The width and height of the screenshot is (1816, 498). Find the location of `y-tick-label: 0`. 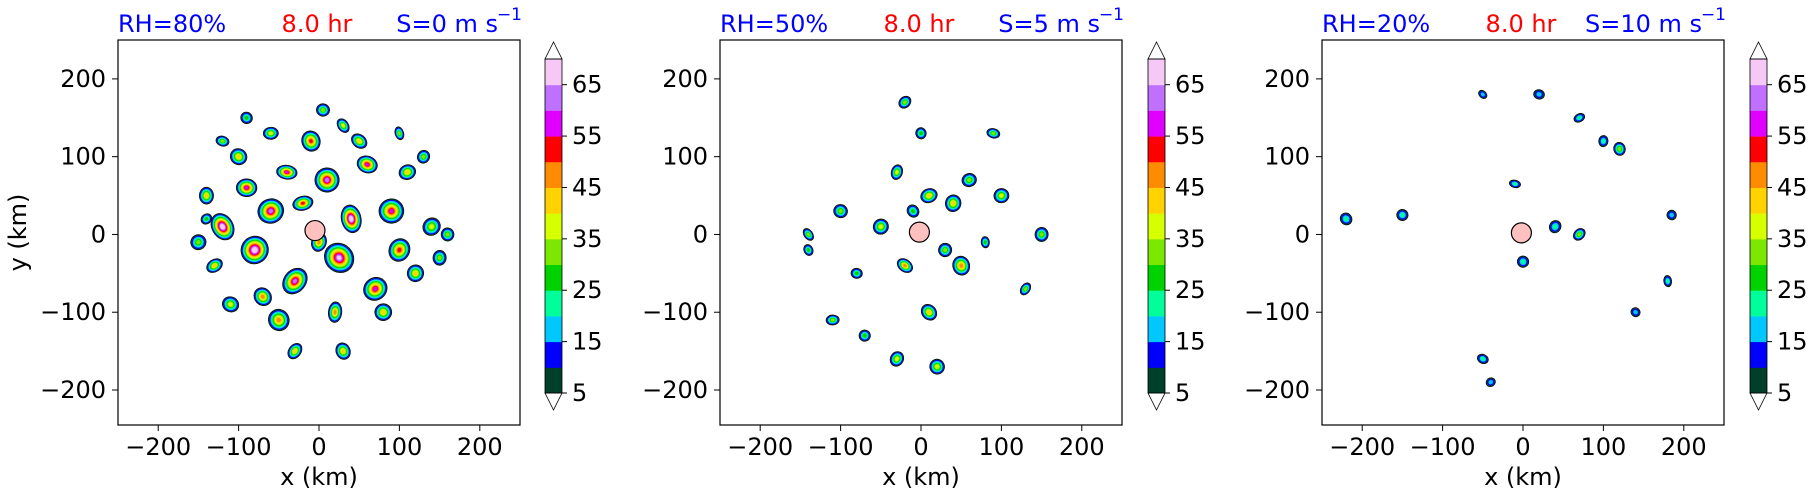

y-tick-label: 0 is located at coordinates (1302, 234).